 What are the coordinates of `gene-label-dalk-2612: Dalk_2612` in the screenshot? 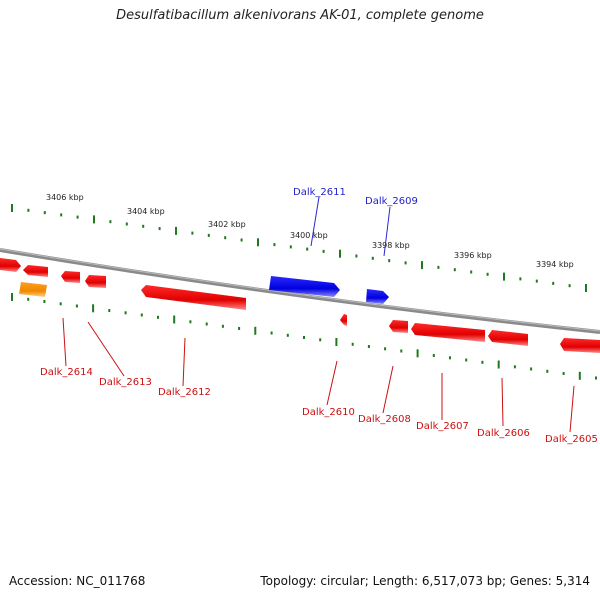 It's located at (184, 392).